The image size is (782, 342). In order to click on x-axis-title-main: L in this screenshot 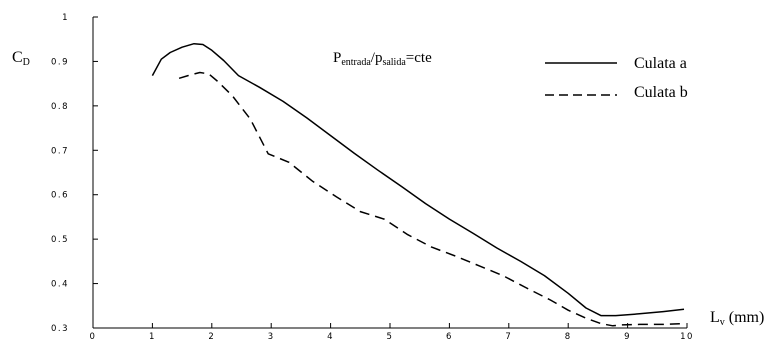, I will do `click(715, 317)`.